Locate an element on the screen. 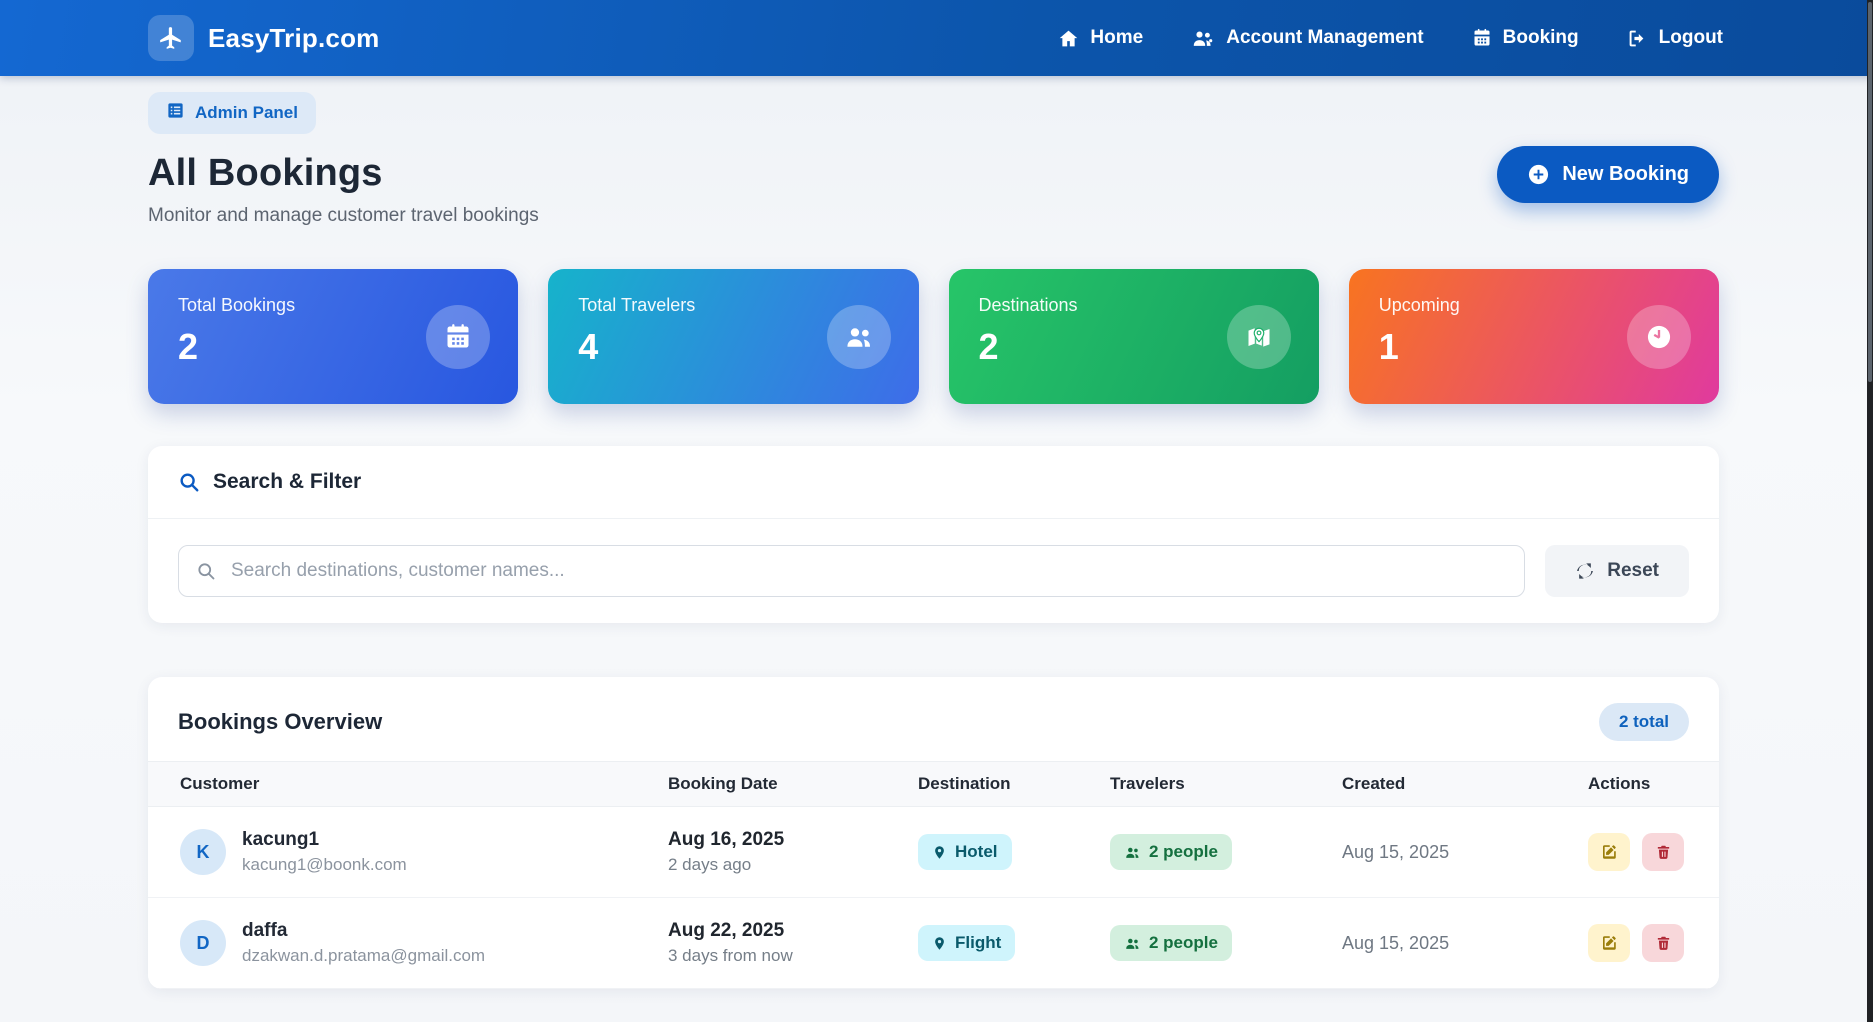 The height and width of the screenshot is (1022, 1873). nav-item-label: Home is located at coordinates (1117, 37).